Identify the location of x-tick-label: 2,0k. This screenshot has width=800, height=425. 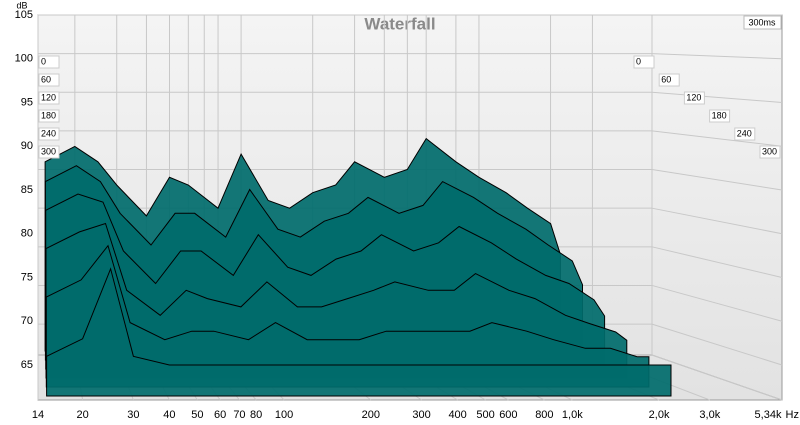
(659, 415).